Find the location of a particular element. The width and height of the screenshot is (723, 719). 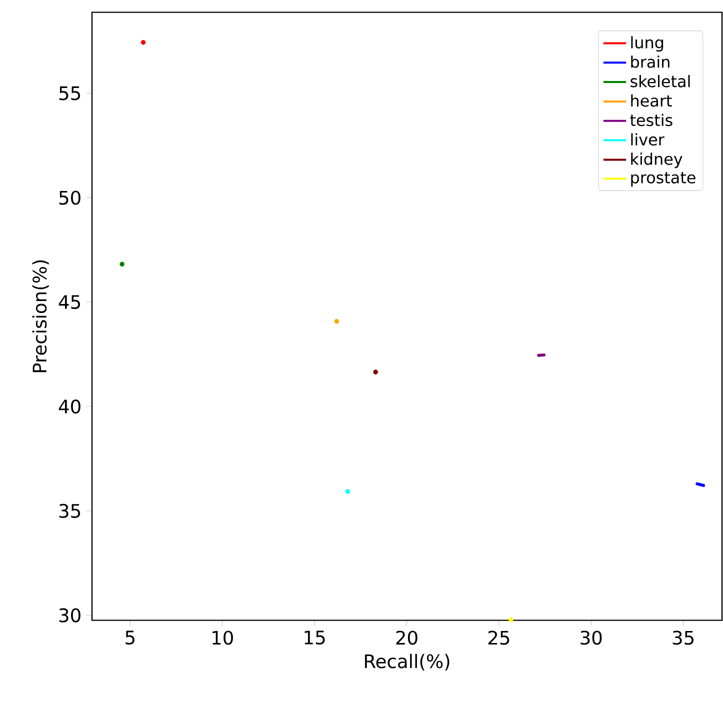

legend-label: brain is located at coordinates (650, 62).